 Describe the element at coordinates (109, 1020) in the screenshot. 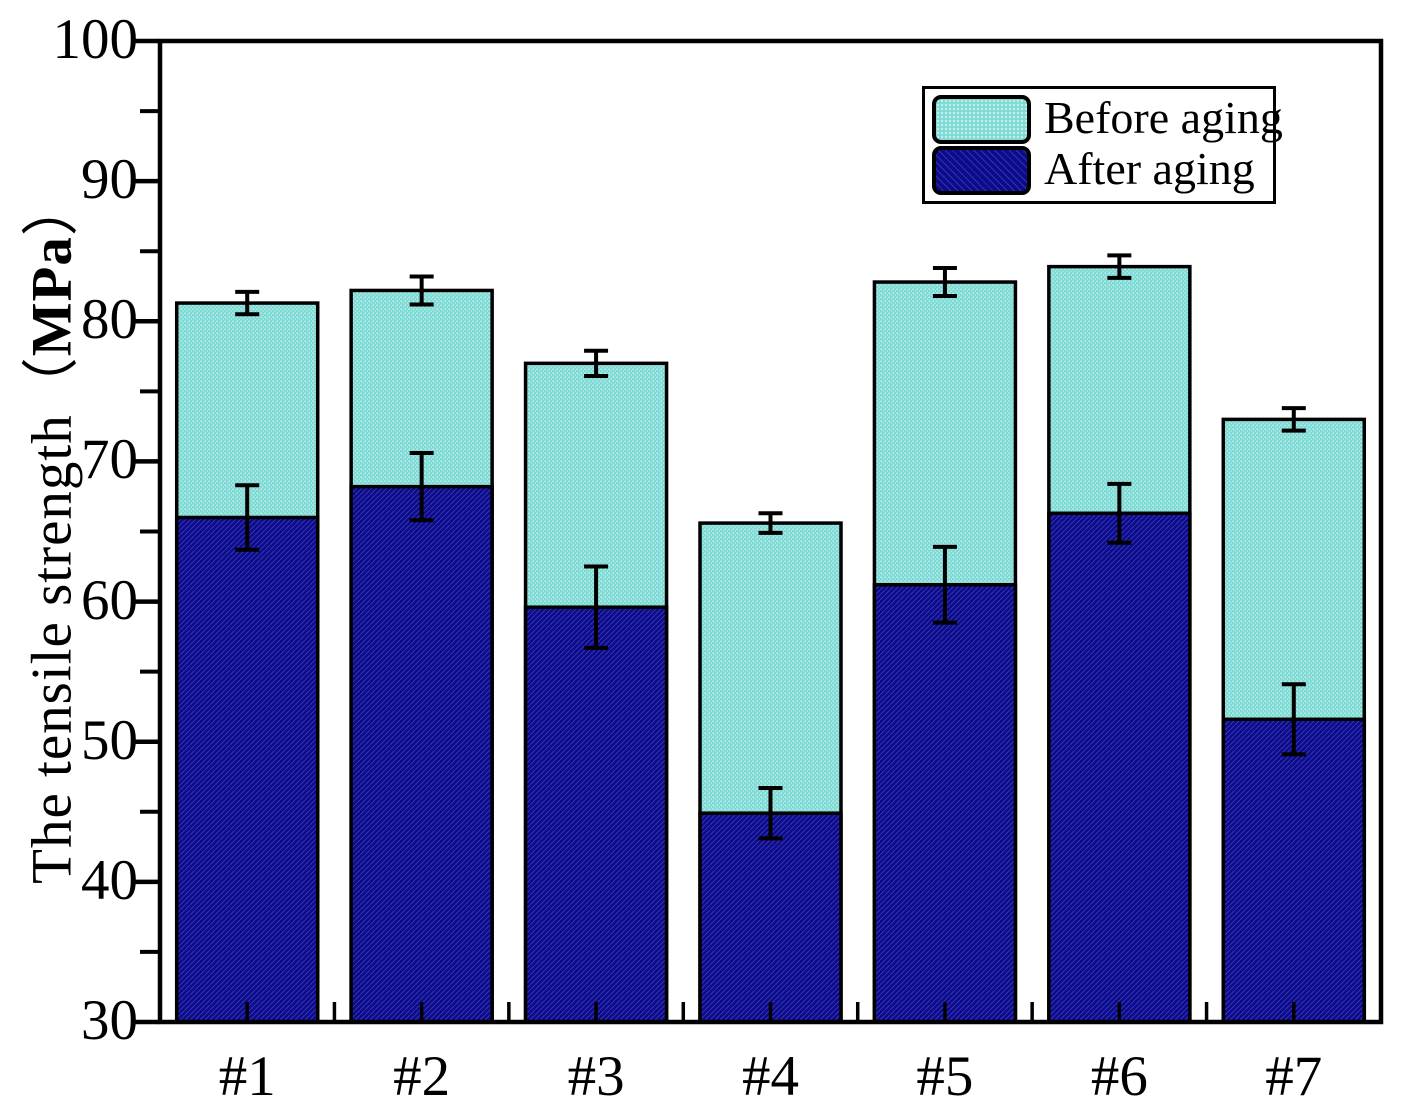

I see `y-tick-label-30: 30` at that location.